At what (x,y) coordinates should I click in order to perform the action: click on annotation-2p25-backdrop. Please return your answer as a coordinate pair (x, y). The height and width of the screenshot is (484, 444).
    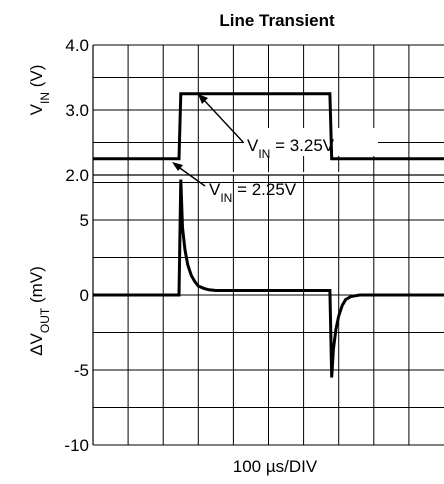
    Looking at the image, I should click on (273, 186).